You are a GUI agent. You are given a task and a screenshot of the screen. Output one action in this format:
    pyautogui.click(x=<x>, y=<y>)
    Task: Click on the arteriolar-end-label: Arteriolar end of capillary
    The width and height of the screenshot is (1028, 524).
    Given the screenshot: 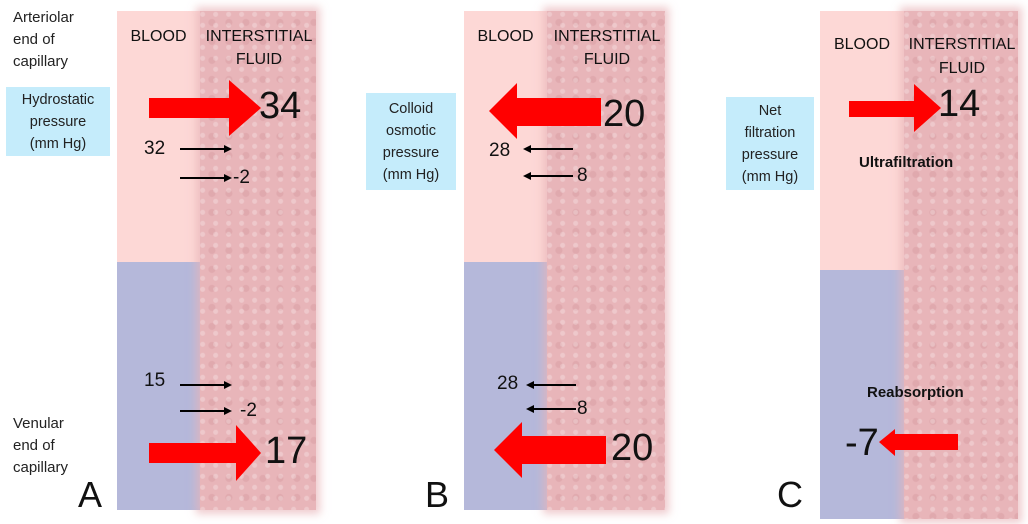 What is the action you would take?
    pyautogui.click(x=43, y=39)
    